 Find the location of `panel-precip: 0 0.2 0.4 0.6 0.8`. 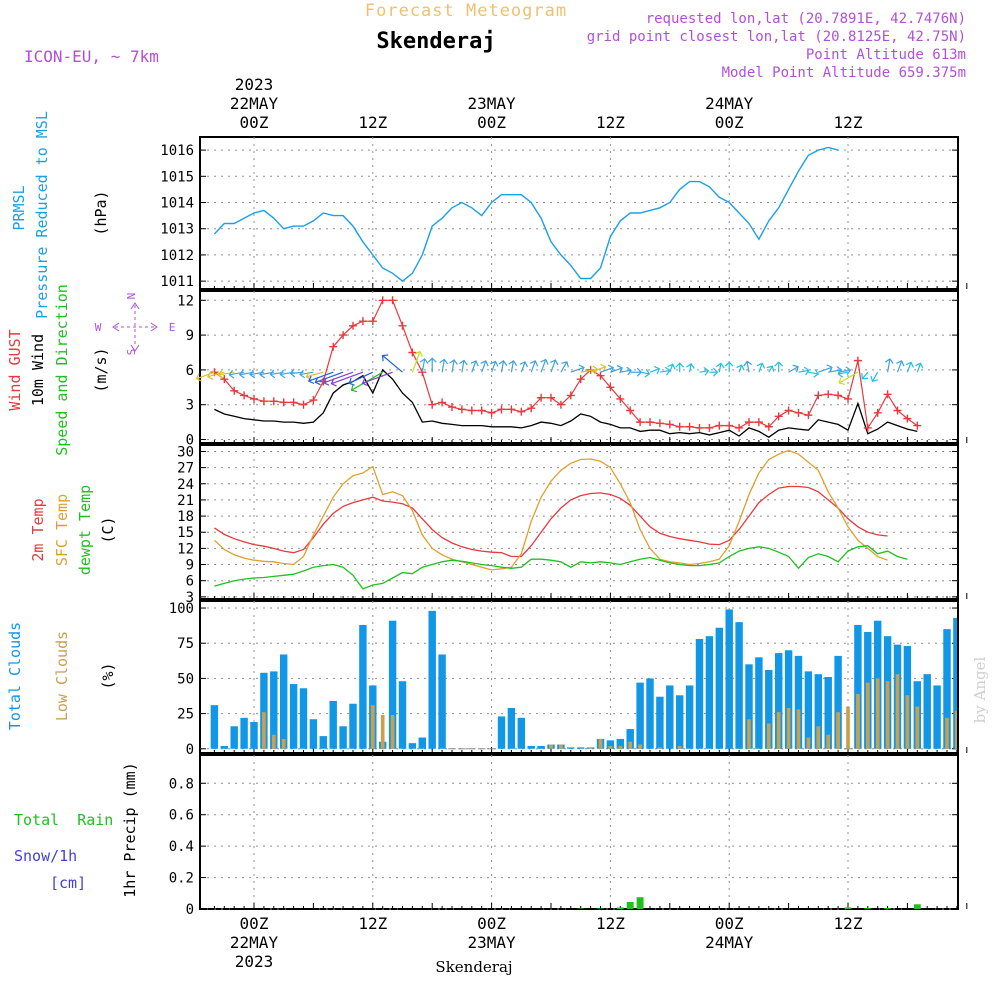

panel-precip: 0 0.2 0.4 0.6 0.8 is located at coordinates (568, 836).